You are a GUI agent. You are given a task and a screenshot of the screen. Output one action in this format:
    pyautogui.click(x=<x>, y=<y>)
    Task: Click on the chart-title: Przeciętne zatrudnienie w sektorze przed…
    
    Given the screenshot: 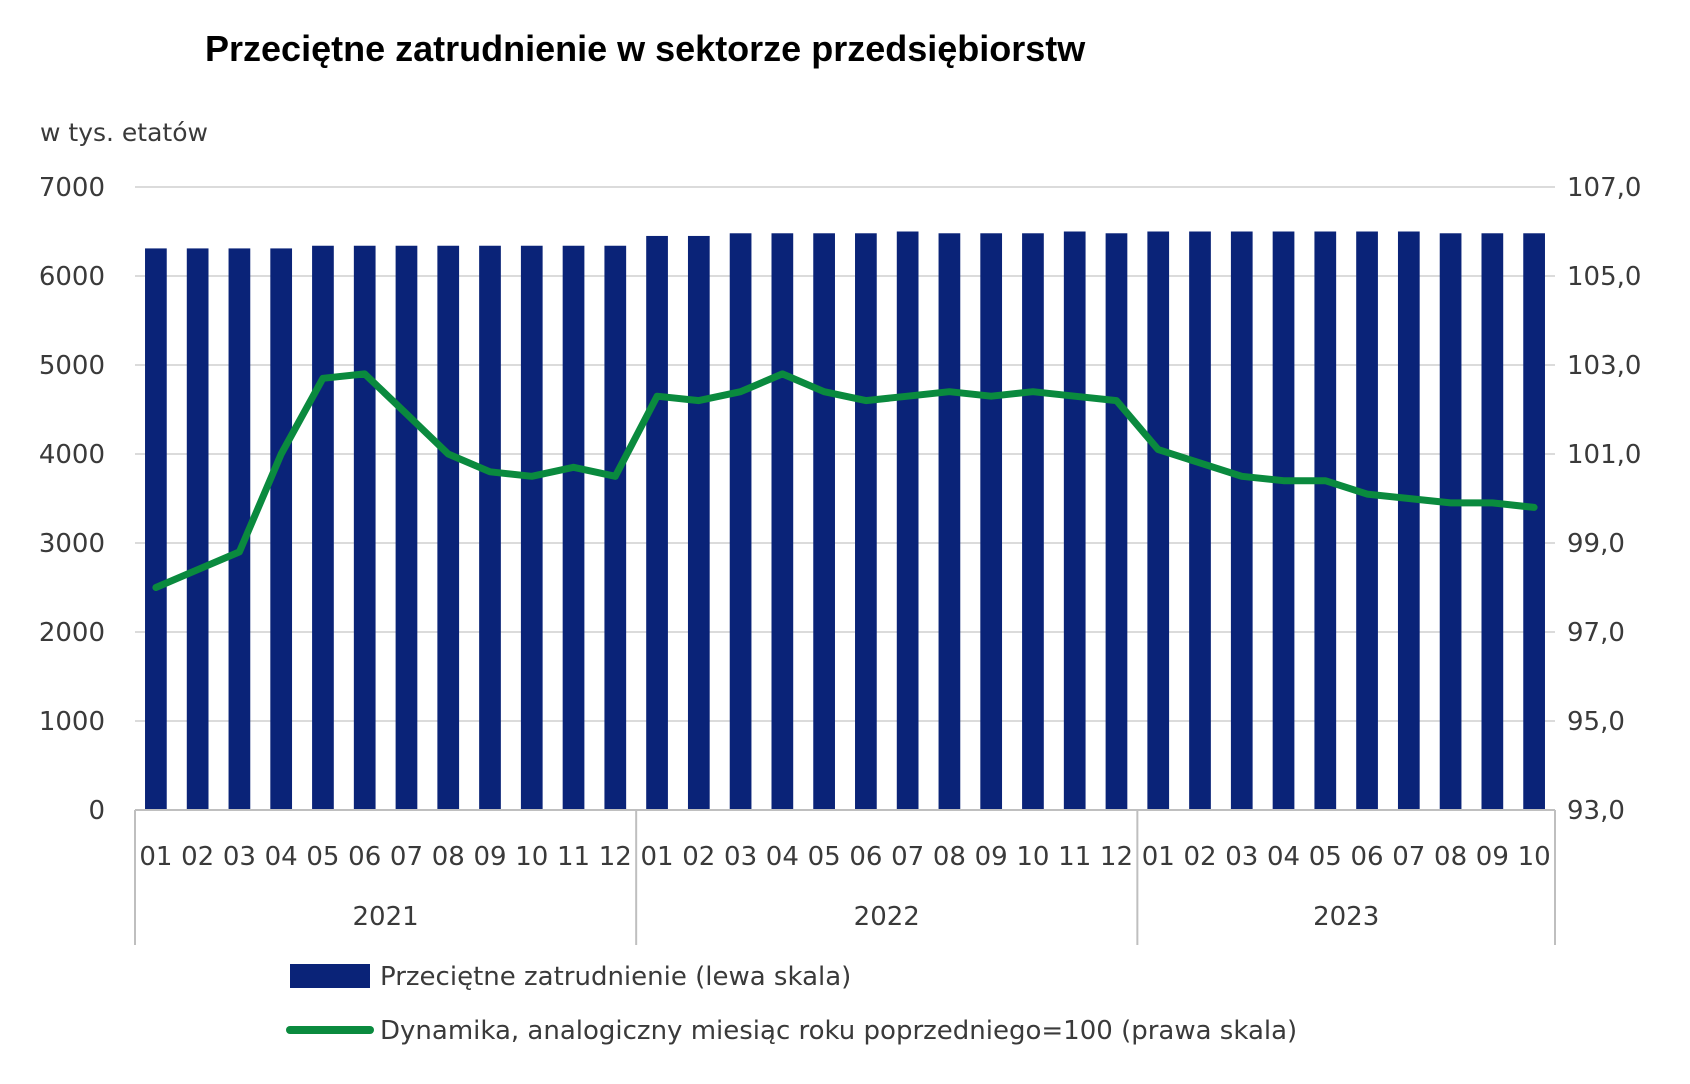 What is the action you would take?
    pyautogui.click(x=645, y=48)
    